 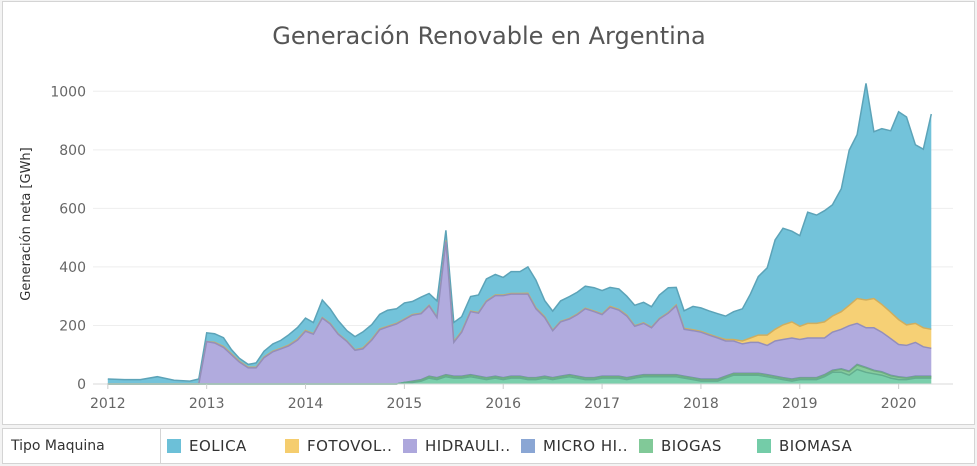 I want to click on legend-label: FOTOVOL.., so click(x=350, y=446).